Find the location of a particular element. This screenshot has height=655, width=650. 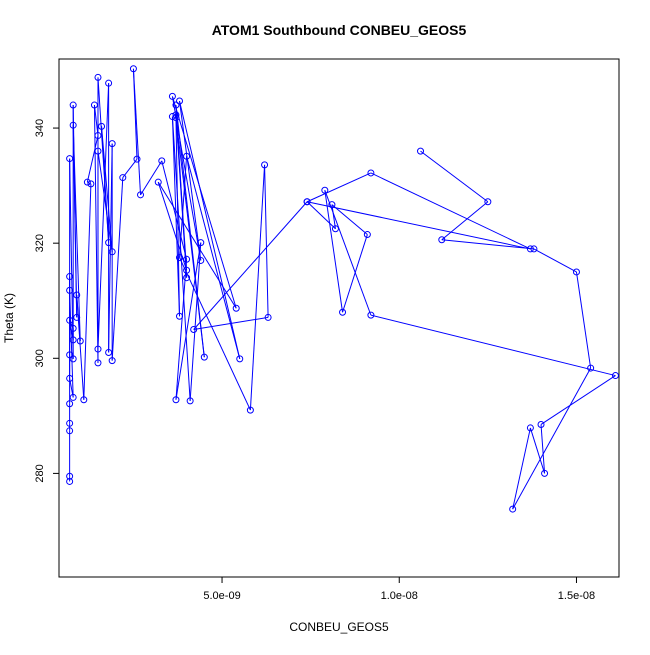

y-tick-label: 340 is located at coordinates (40, 128).